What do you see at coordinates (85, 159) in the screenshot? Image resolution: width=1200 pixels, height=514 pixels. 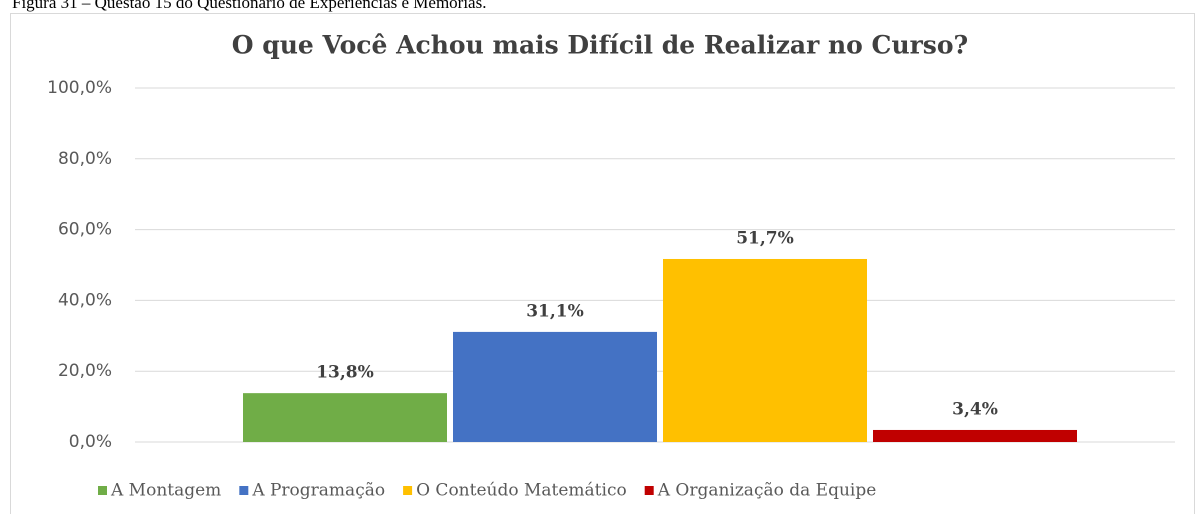 I see `y-tick-label: 80,0%` at bounding box center [85, 159].